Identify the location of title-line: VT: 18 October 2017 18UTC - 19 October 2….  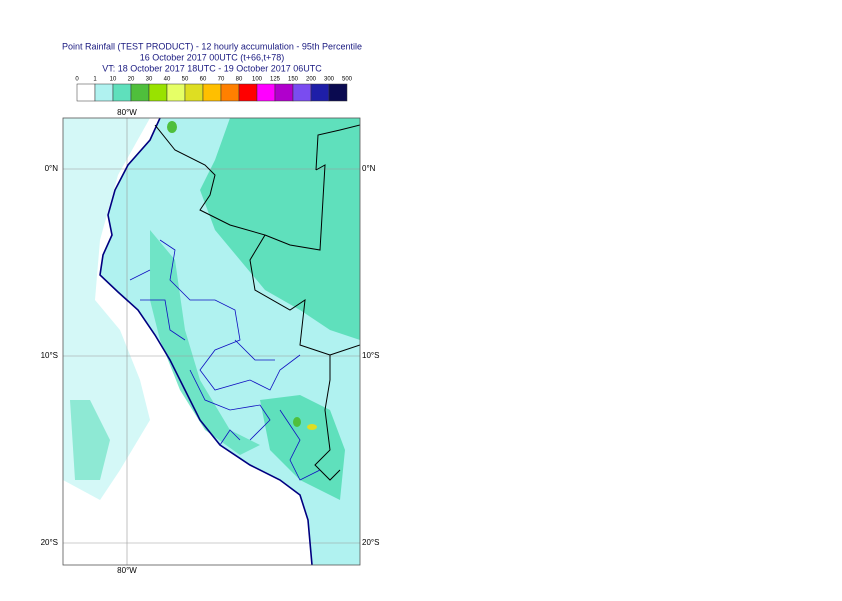
(212, 68).